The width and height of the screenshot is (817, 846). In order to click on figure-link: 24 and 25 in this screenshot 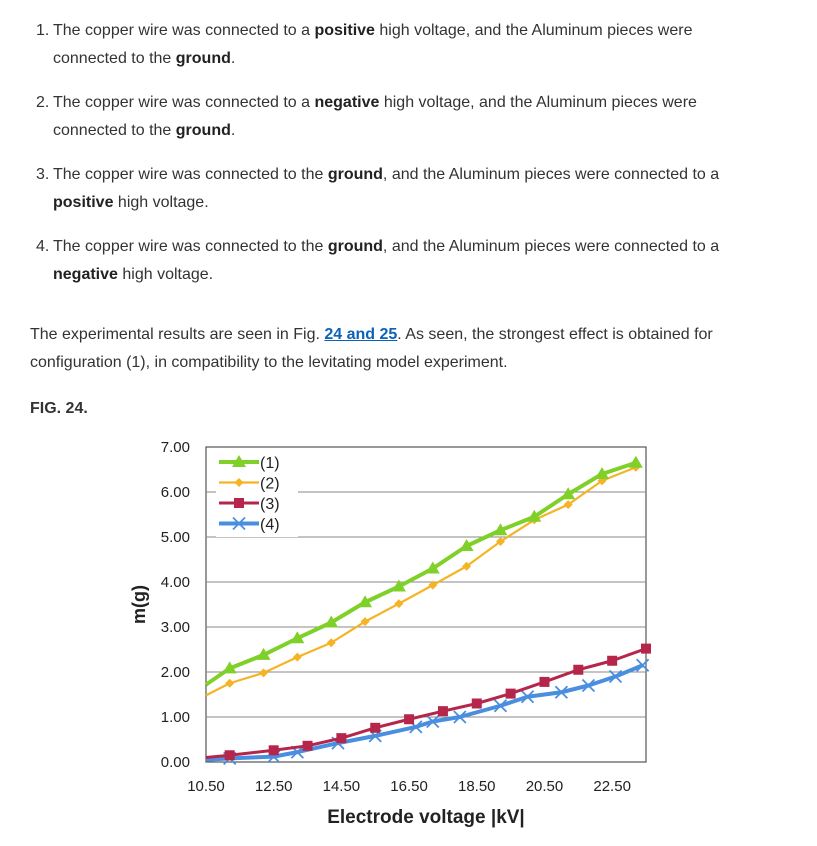, I will do `click(361, 334)`.